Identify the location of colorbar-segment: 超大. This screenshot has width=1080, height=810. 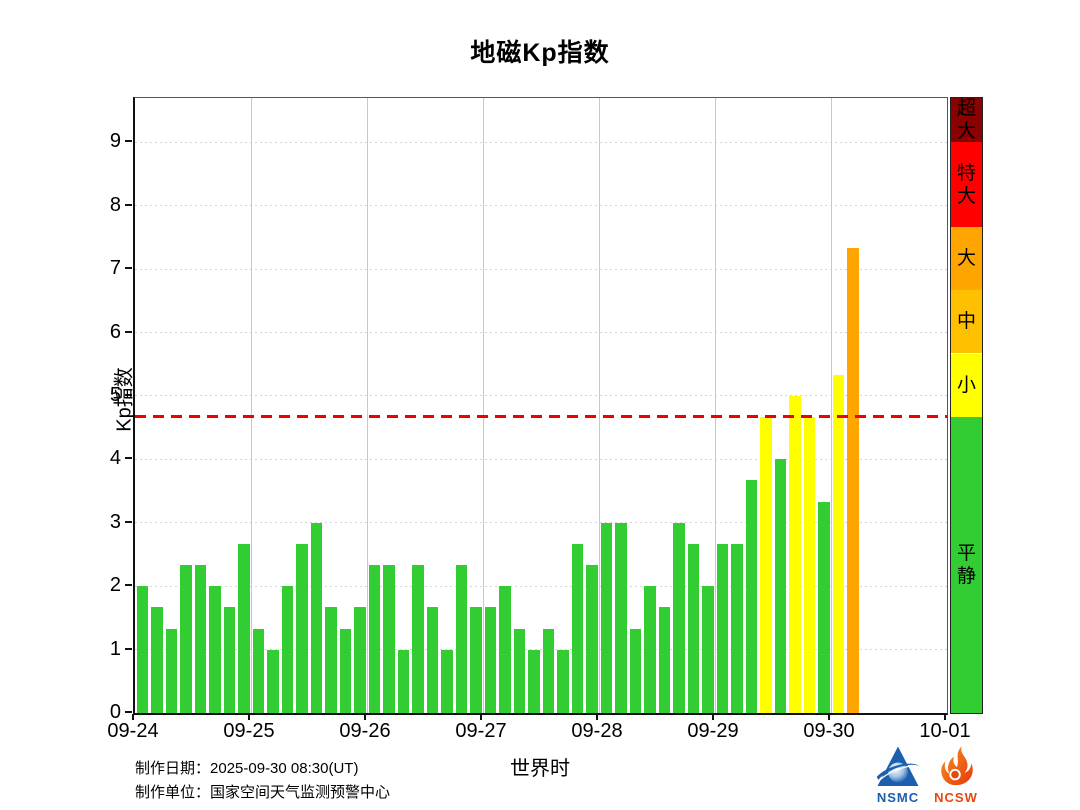
(966, 120).